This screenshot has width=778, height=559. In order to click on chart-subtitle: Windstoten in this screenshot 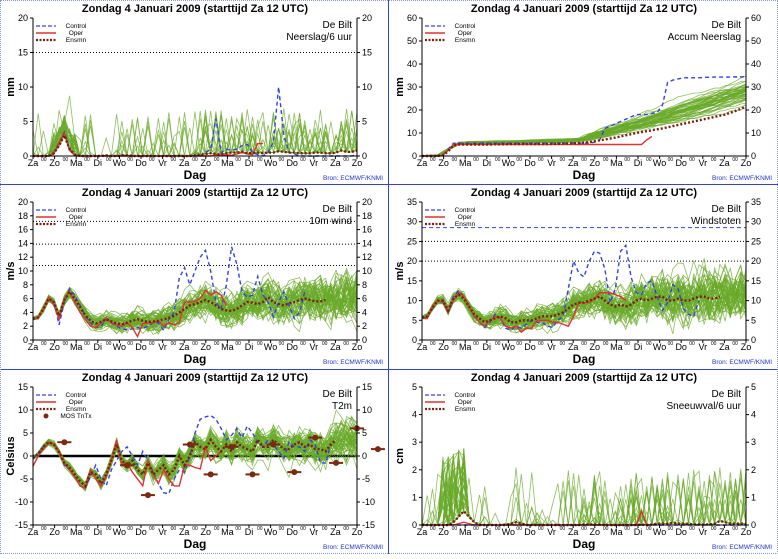, I will do `click(716, 221)`.